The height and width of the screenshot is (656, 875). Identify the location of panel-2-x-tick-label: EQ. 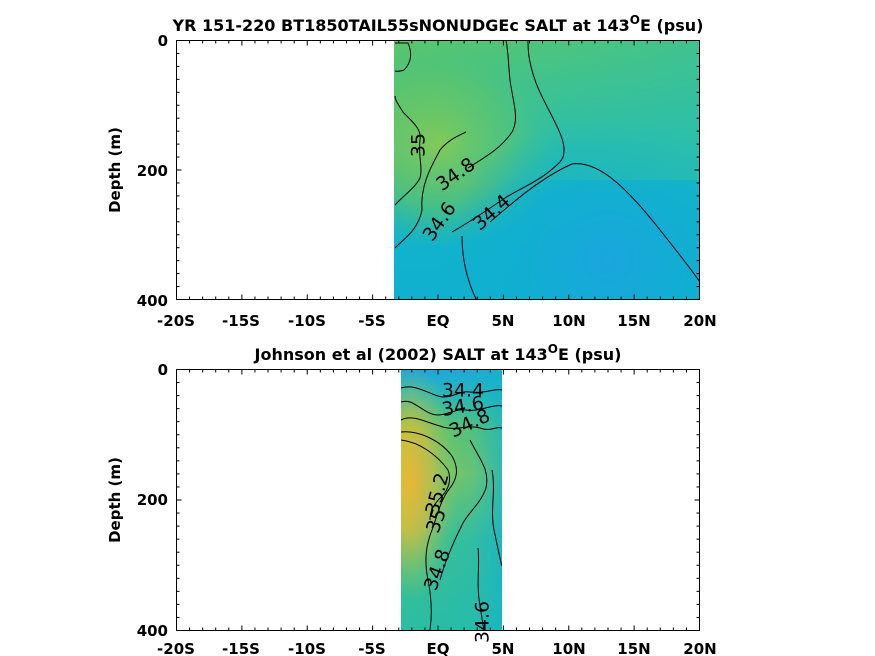
(438, 648).